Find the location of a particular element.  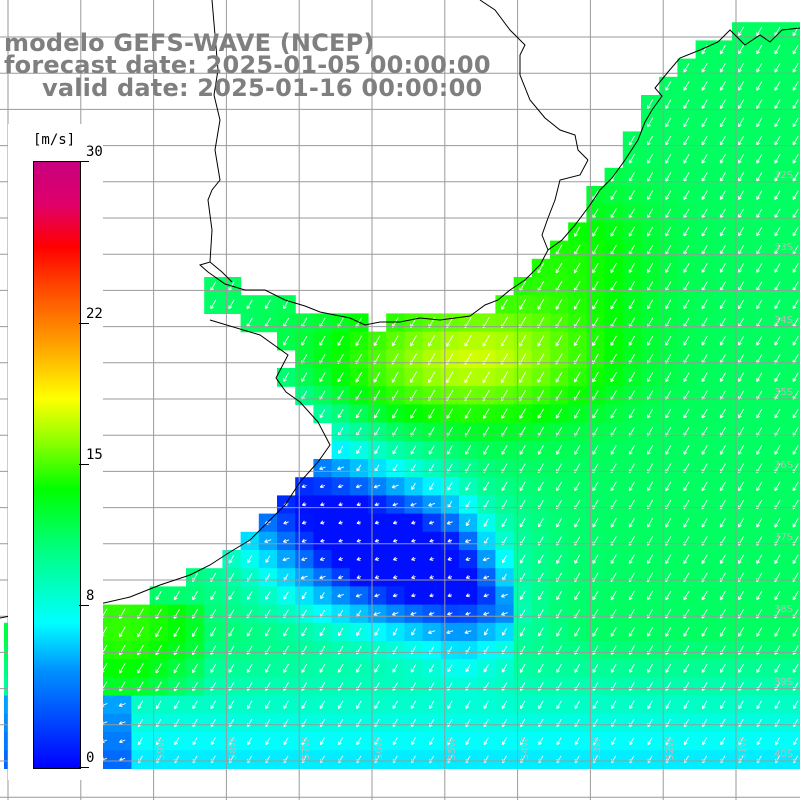

country-border is located at coordinates (534, 80).